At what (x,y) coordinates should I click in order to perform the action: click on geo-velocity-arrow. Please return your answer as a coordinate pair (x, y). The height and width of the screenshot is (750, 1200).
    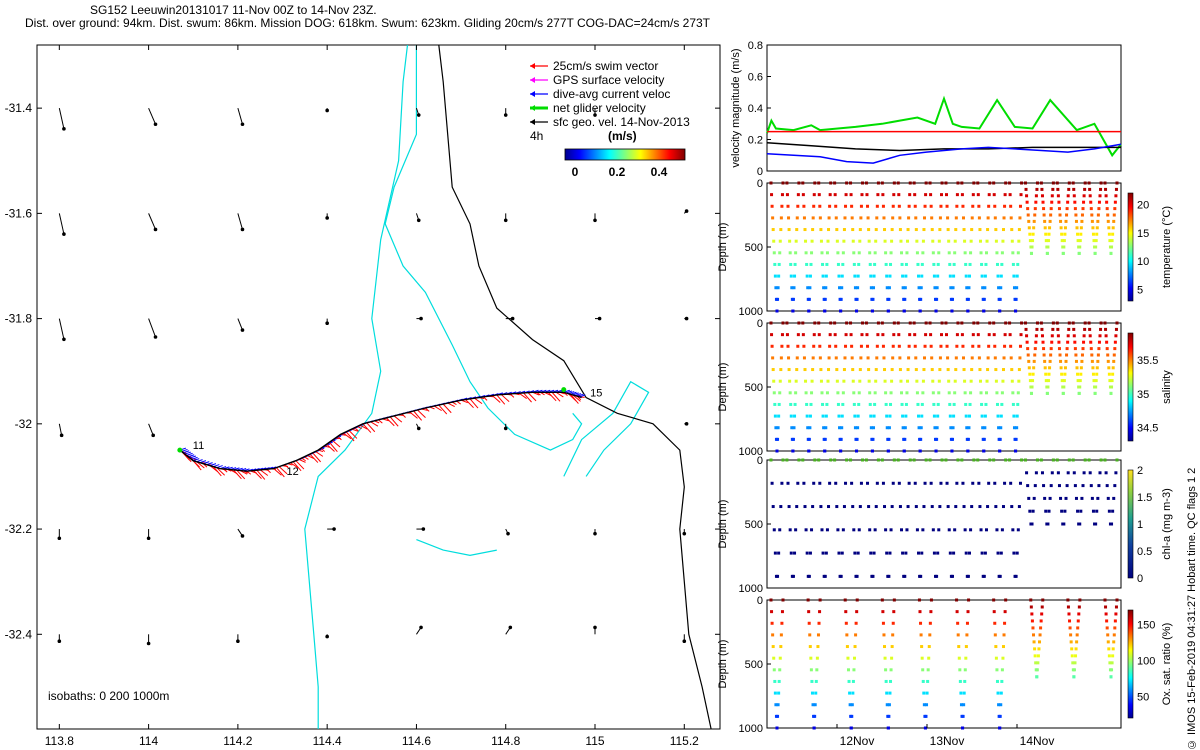
    Looking at the image, I should click on (152, 328).